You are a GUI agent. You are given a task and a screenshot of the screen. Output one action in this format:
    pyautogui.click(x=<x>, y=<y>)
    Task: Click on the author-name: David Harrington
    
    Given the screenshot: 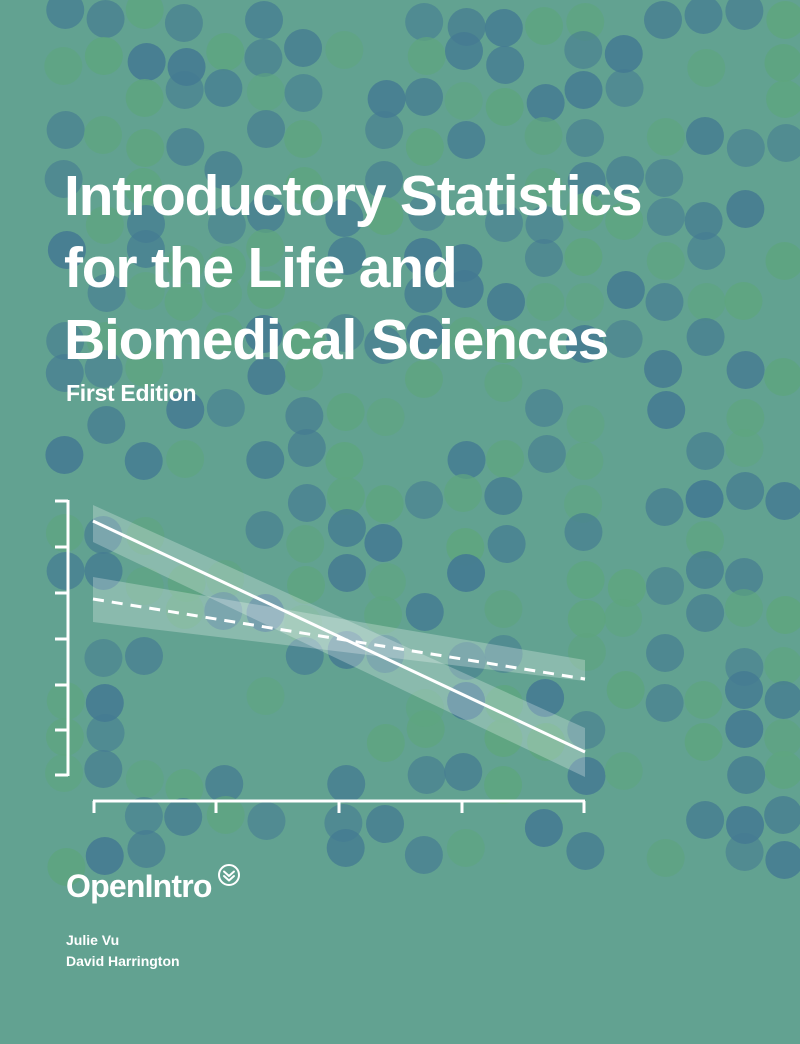 What is the action you would take?
    pyautogui.click(x=123, y=961)
    